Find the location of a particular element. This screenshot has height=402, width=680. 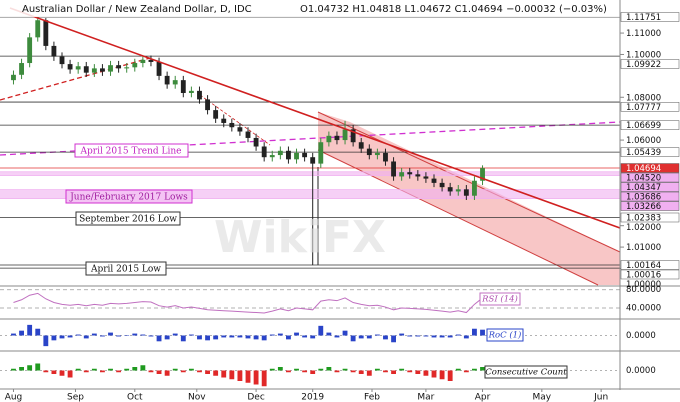

y-tick-label: 1.08000 is located at coordinates (643, 98).